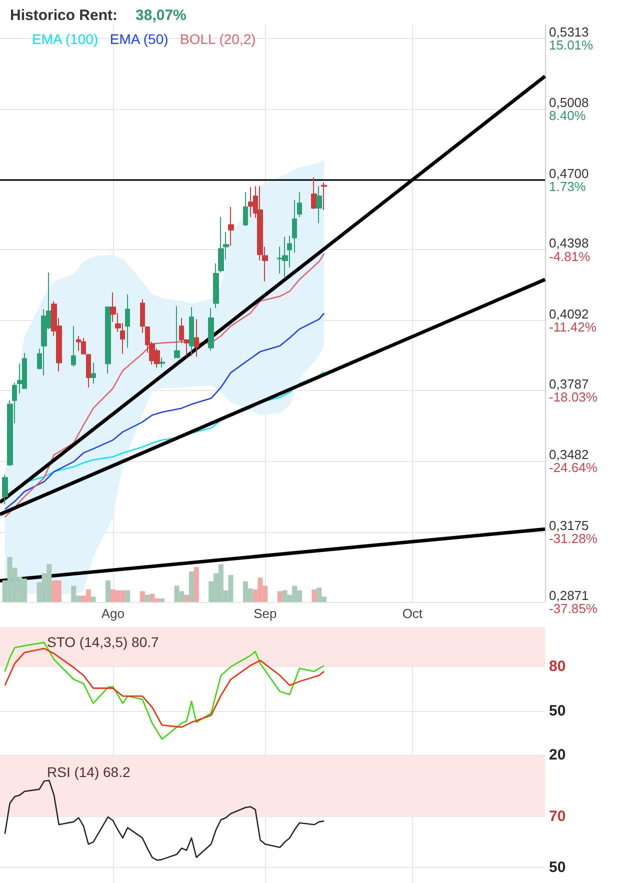 This screenshot has width=620, height=883. Describe the element at coordinates (573, 326) in the screenshot. I see `y2-tick-label: -11.42%` at that location.